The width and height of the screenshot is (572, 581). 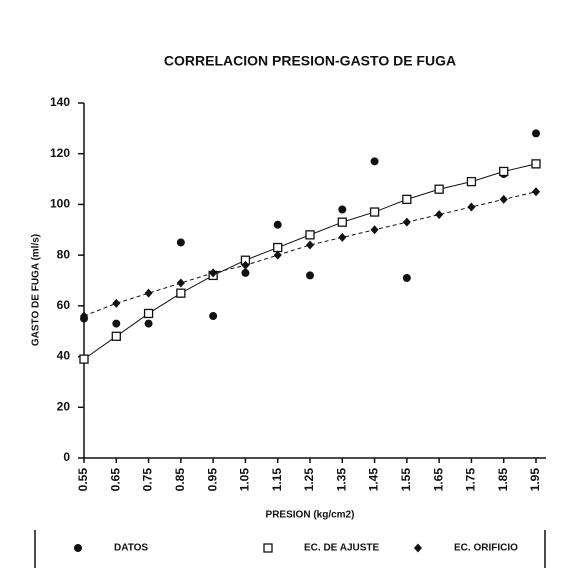 What do you see at coordinates (277, 480) in the screenshot?
I see `x-tick-label: 1.15` at bounding box center [277, 480].